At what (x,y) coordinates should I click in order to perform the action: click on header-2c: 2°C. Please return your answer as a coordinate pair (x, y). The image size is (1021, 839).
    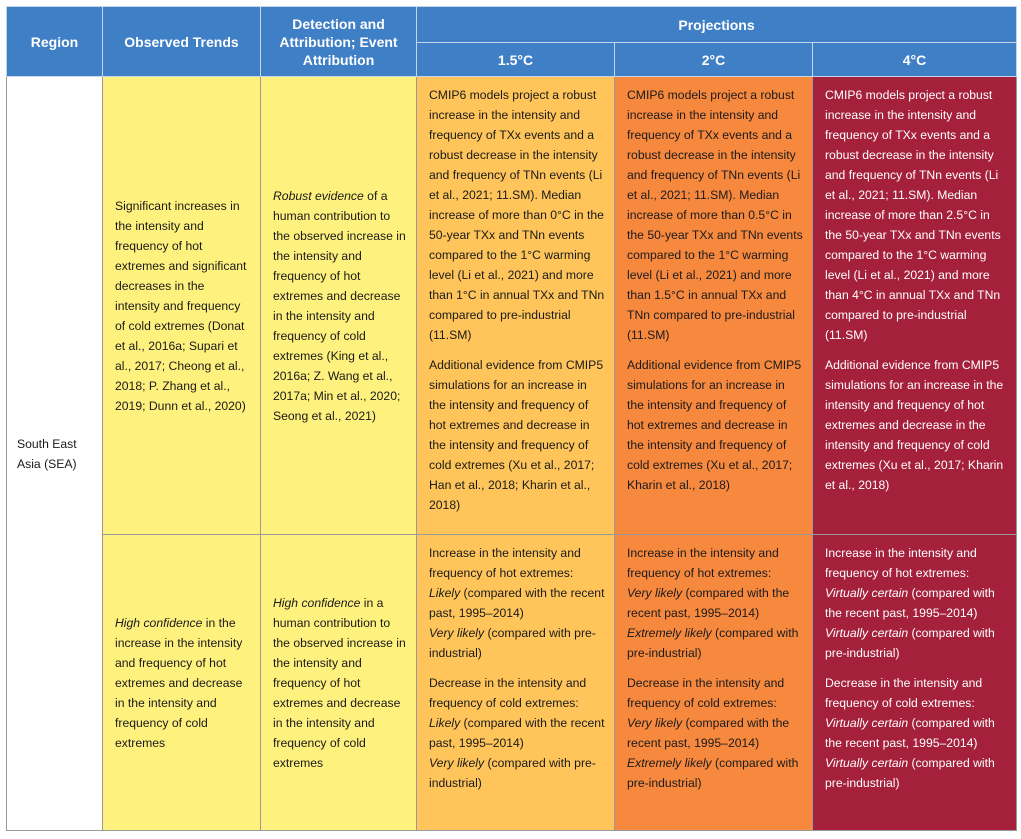
    Looking at the image, I should click on (713, 59).